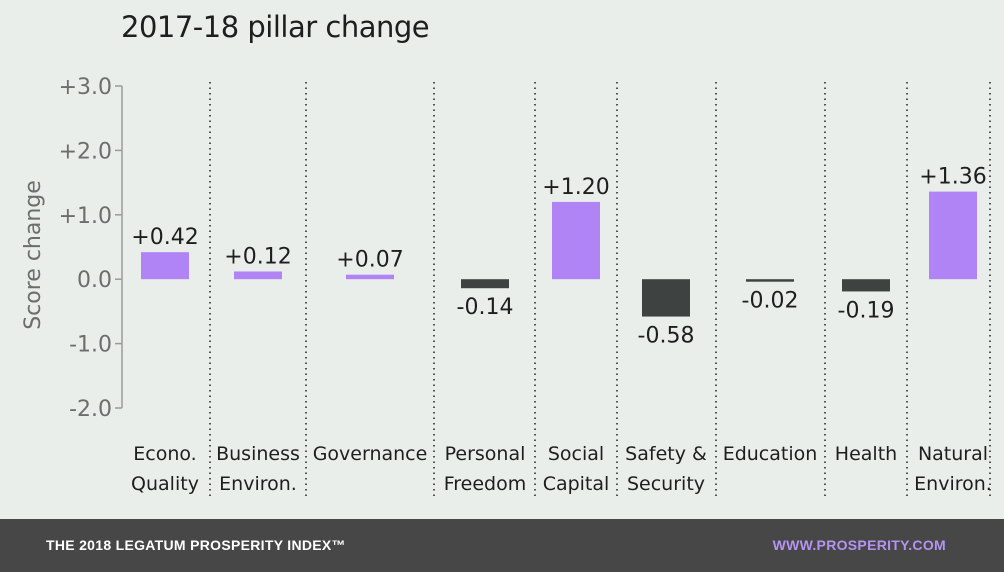 This screenshot has height=572, width=1004. I want to click on x-category-label: Security, so click(666, 484).